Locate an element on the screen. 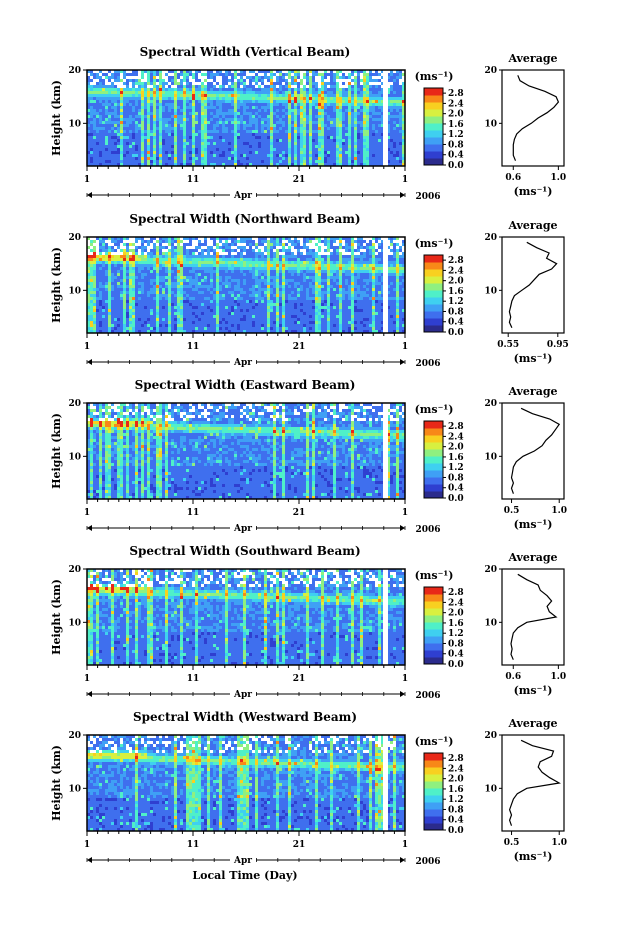 The image size is (624, 931). profile-frame is located at coordinates (533, 118).